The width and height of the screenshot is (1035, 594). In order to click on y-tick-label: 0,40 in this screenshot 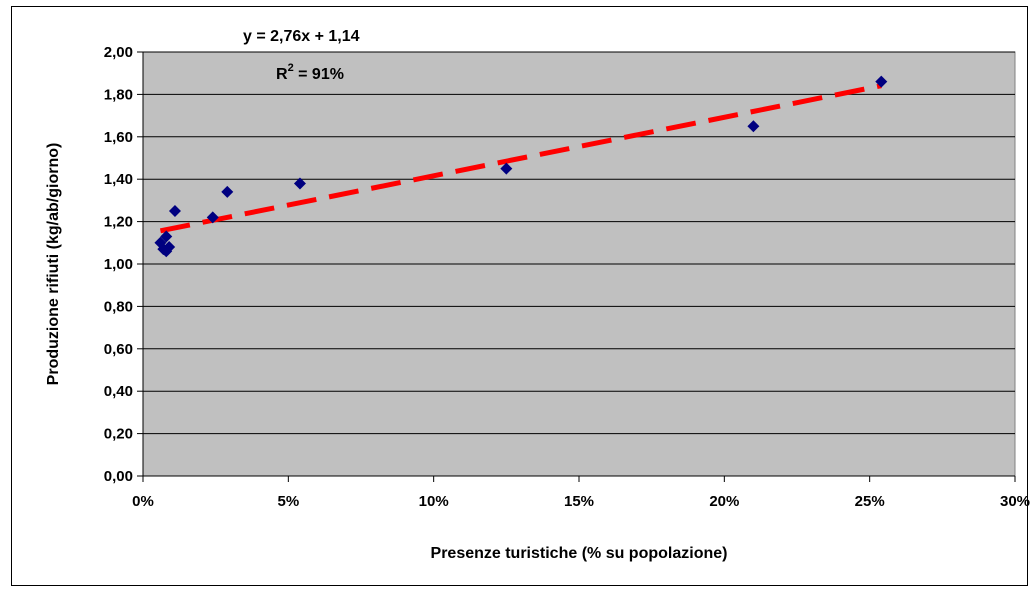, I will do `click(118, 391)`.